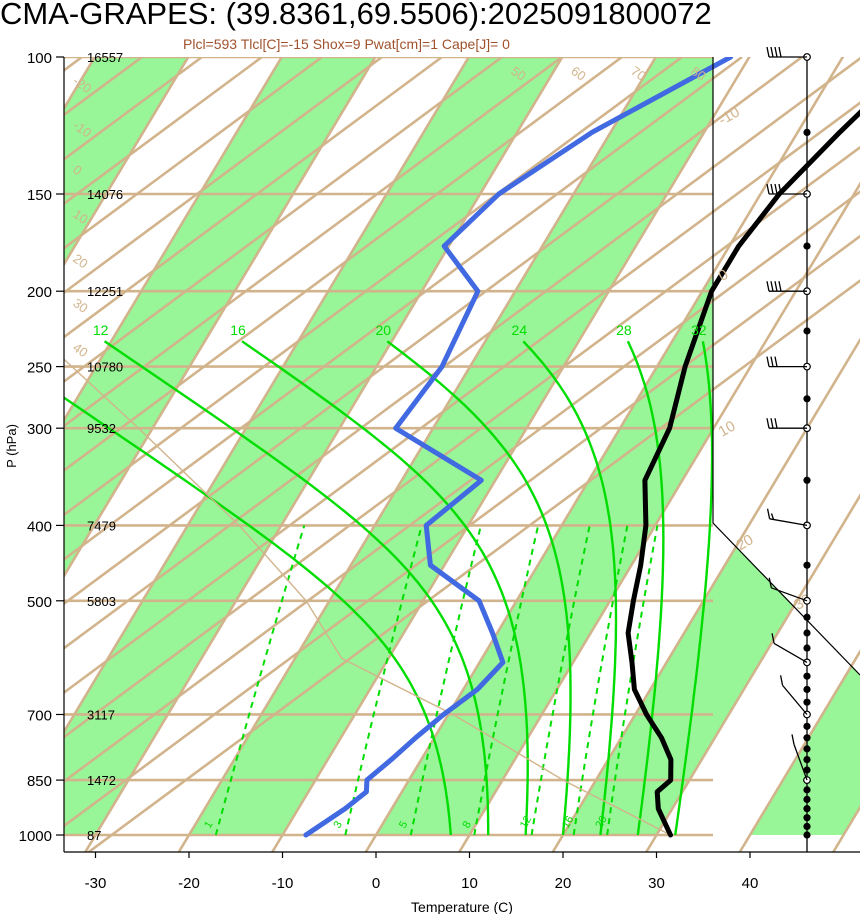 Image resolution: width=860 pixels, height=914 pixels. What do you see at coordinates (656, 883) in the screenshot?
I see `temperature-tick-label: 30` at bounding box center [656, 883].